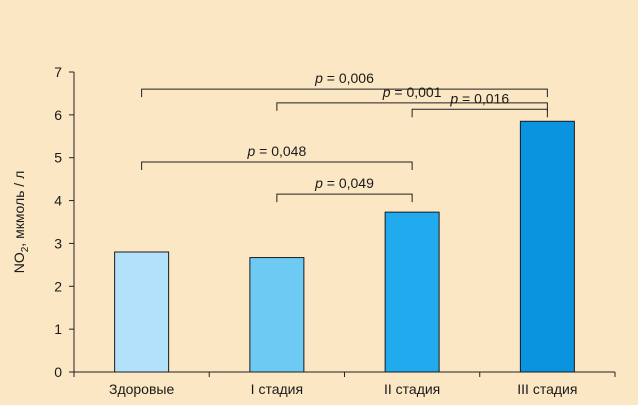  What do you see at coordinates (348, 78) in the screenshot?
I see `p-value: = 0,006` at bounding box center [348, 78].